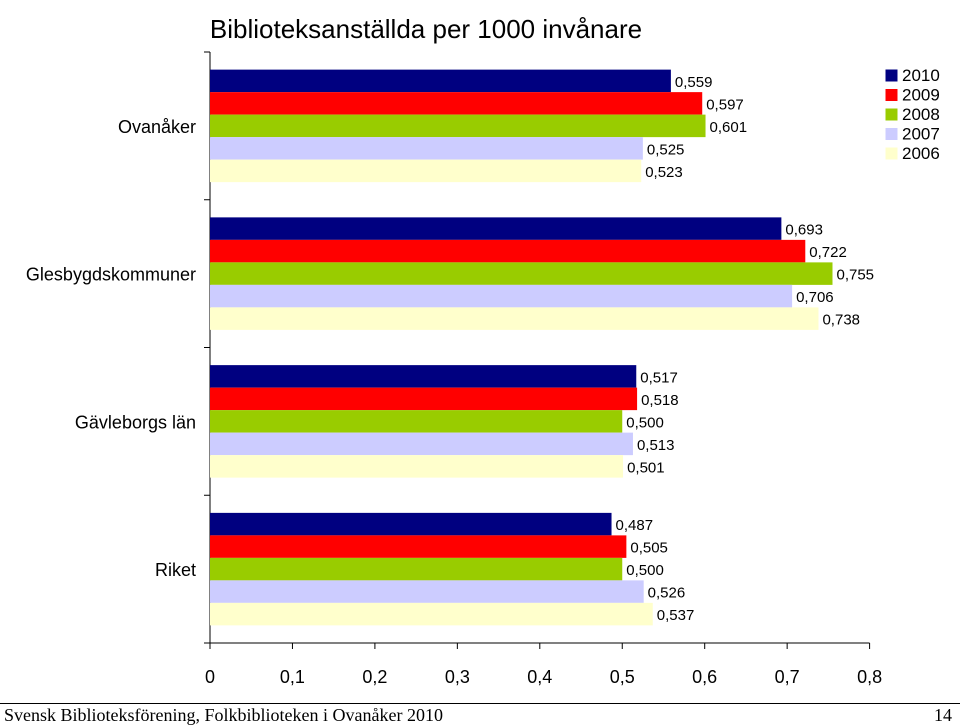 The height and width of the screenshot is (726, 960). What do you see at coordinates (660, 400) in the screenshot?
I see `data-label: 0,518` at bounding box center [660, 400].